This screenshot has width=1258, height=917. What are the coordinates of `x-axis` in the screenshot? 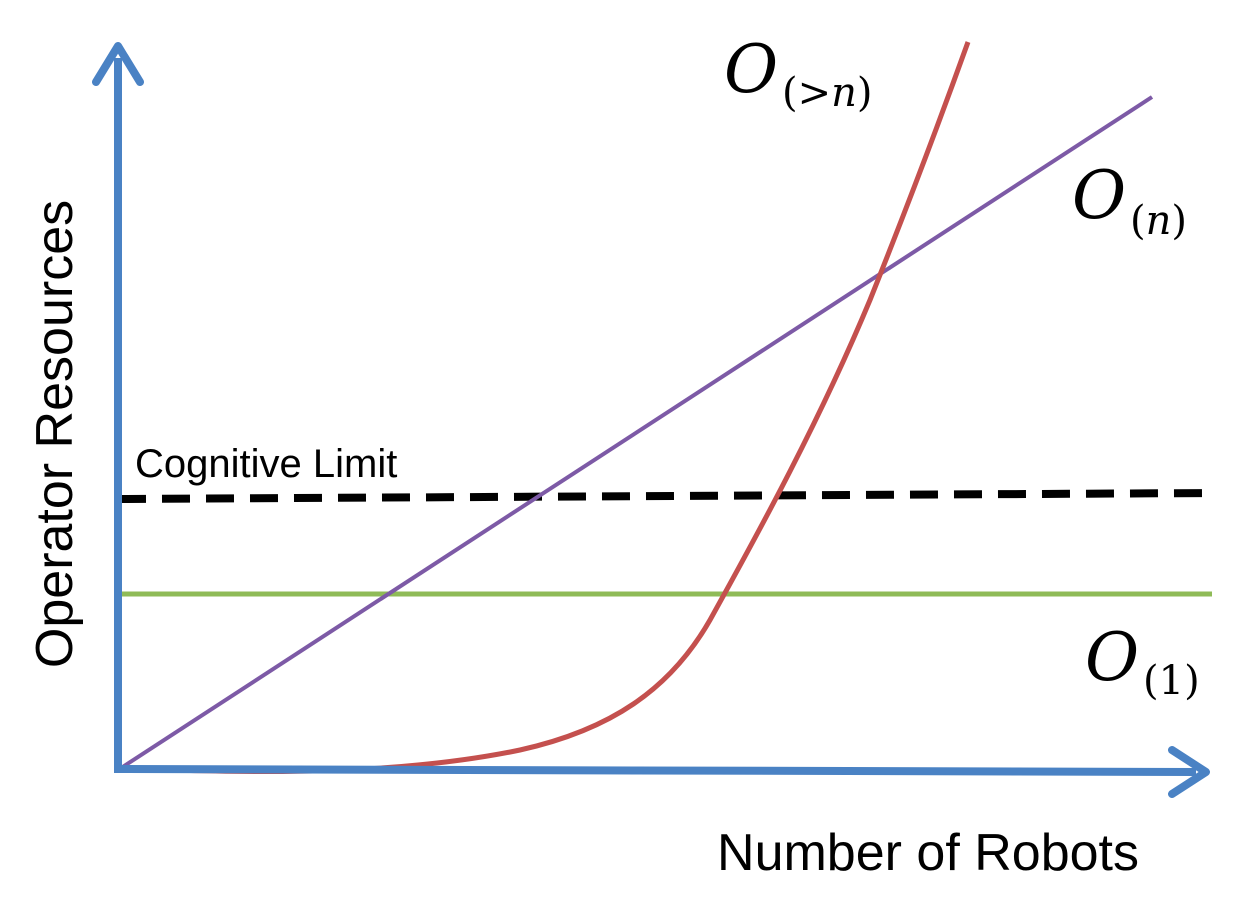 It's located at (655, 770).